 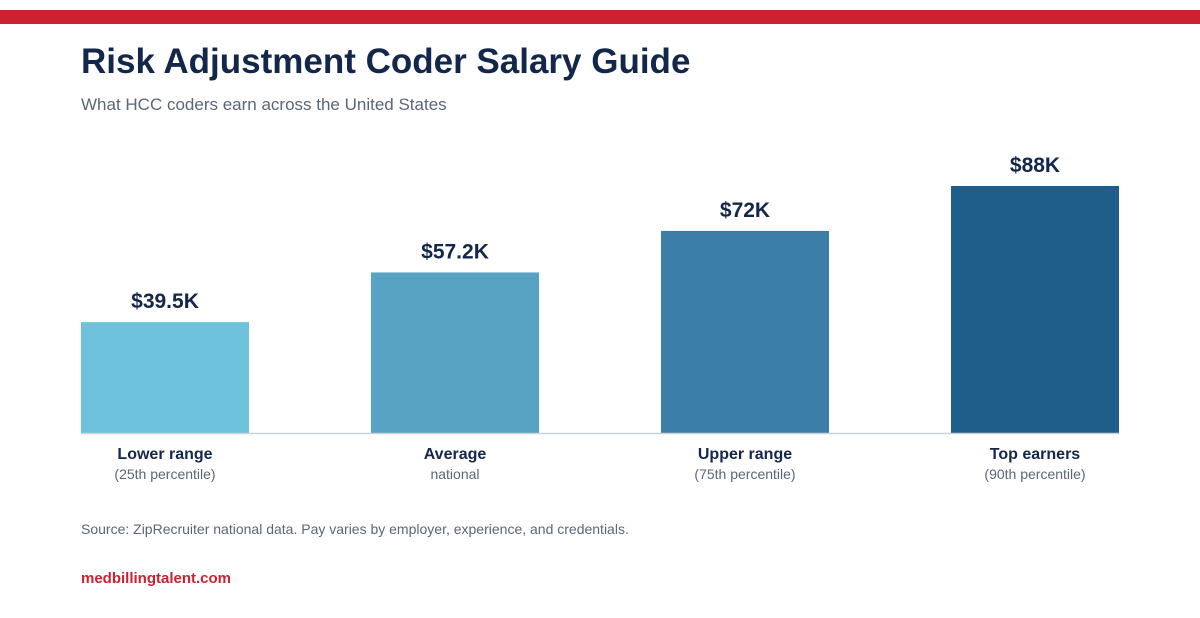 I want to click on category-sublabel-top-earners: (90th percentile), so click(x=1034, y=474).